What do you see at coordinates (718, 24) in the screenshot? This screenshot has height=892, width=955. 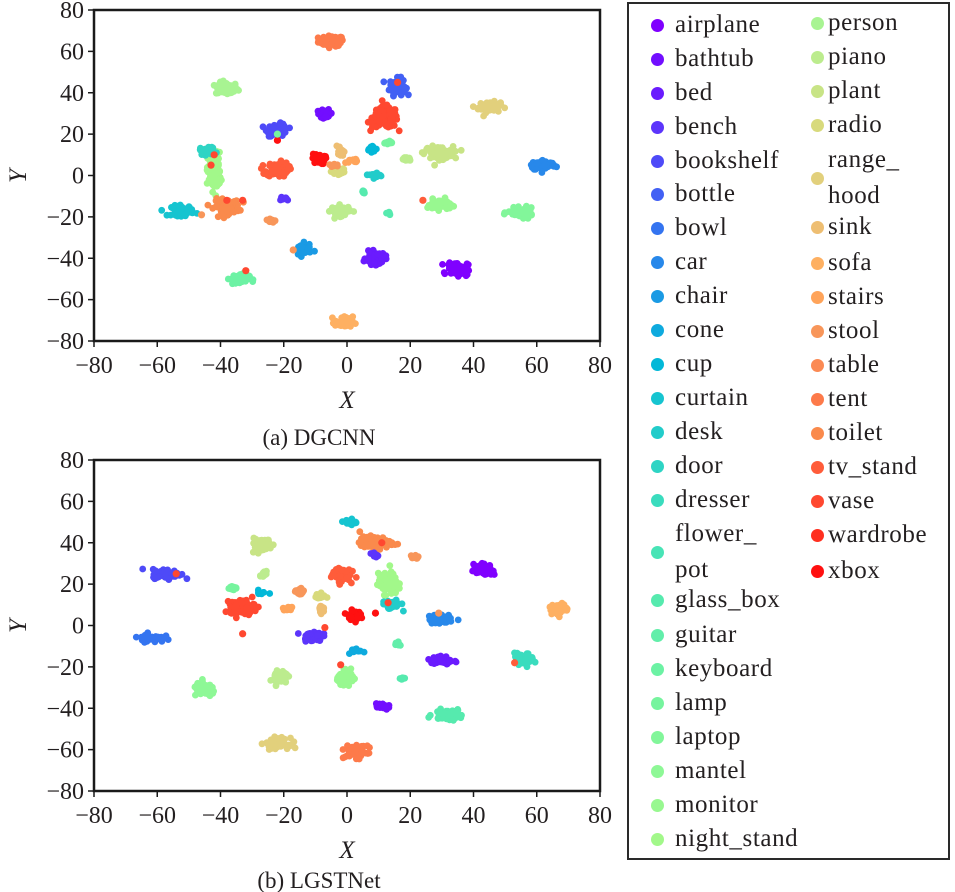 I see `legend-label: airplane` at bounding box center [718, 24].